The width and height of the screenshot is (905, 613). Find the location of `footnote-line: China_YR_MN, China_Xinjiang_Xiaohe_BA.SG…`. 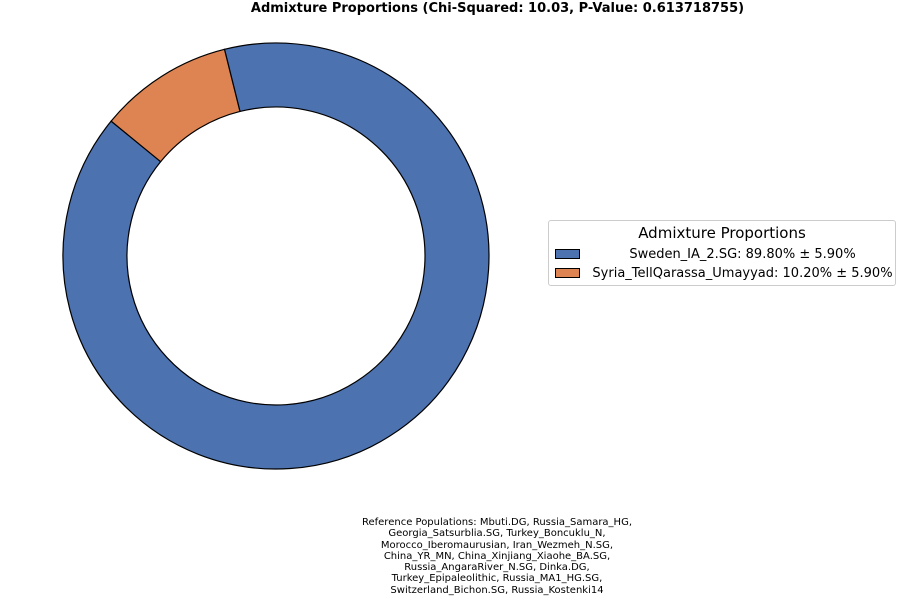

footnote-line: China_YR_MN, China_Xinjiang_Xiaohe_BA.SG… is located at coordinates (497, 556).